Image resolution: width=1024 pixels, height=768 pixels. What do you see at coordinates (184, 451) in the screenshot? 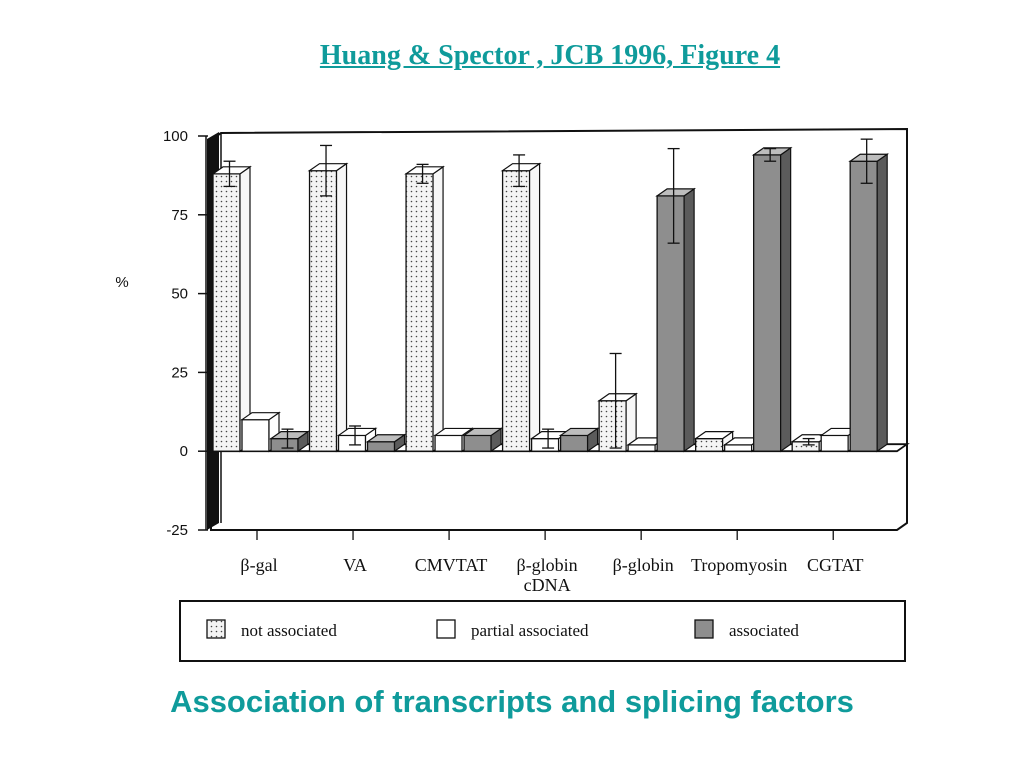
I see `y-tick-label: 0` at bounding box center [184, 451].